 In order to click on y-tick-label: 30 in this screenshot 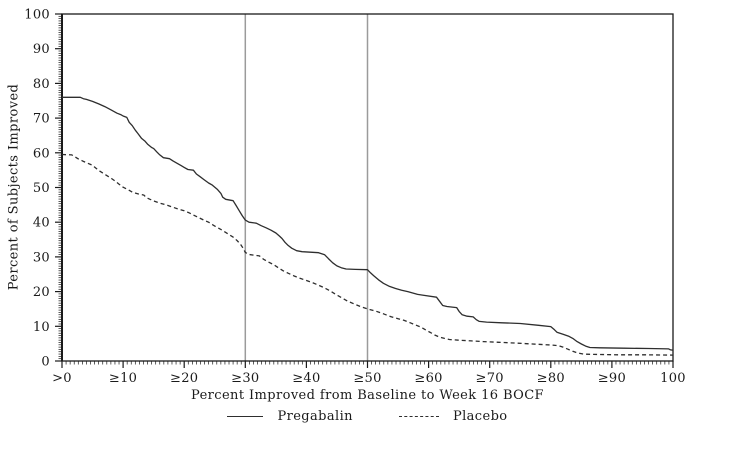, I will do `click(41, 257)`.